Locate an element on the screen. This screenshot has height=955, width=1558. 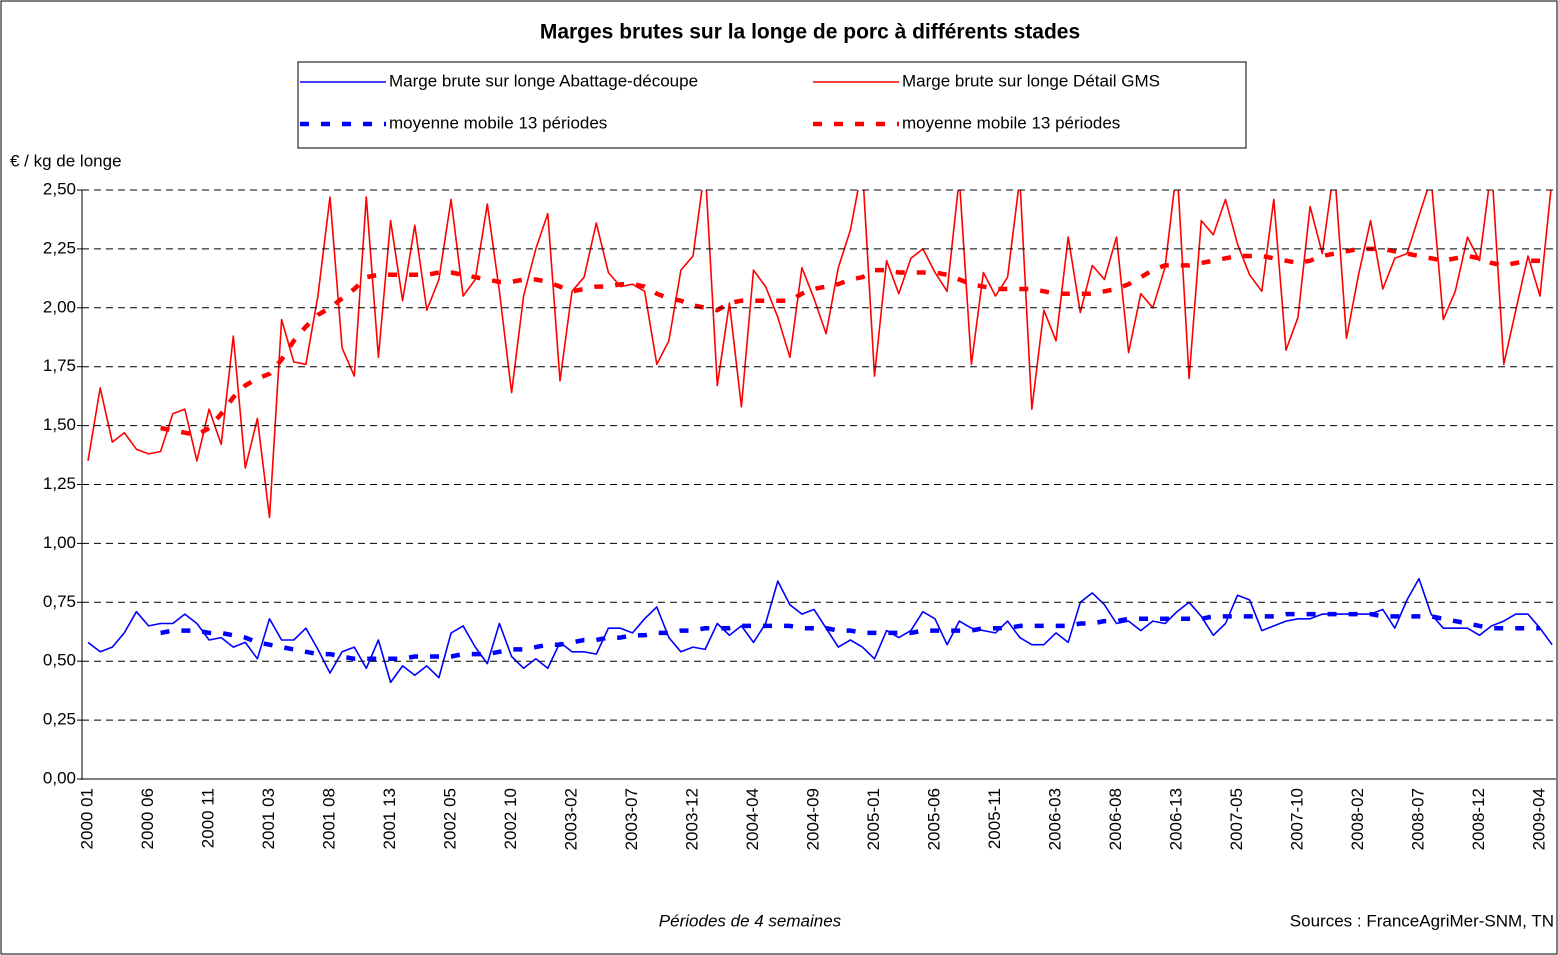
y-tick-label: 1,75 is located at coordinates (59, 365).